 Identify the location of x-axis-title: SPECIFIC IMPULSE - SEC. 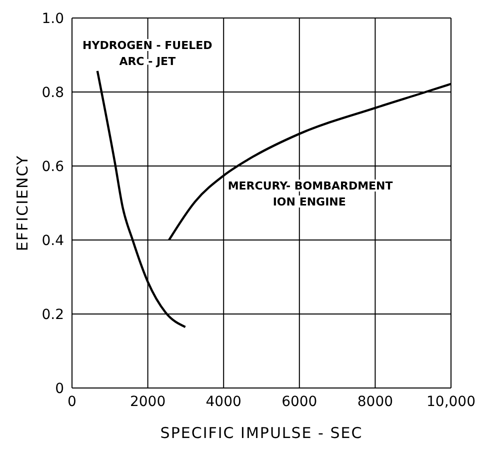
(261, 433).